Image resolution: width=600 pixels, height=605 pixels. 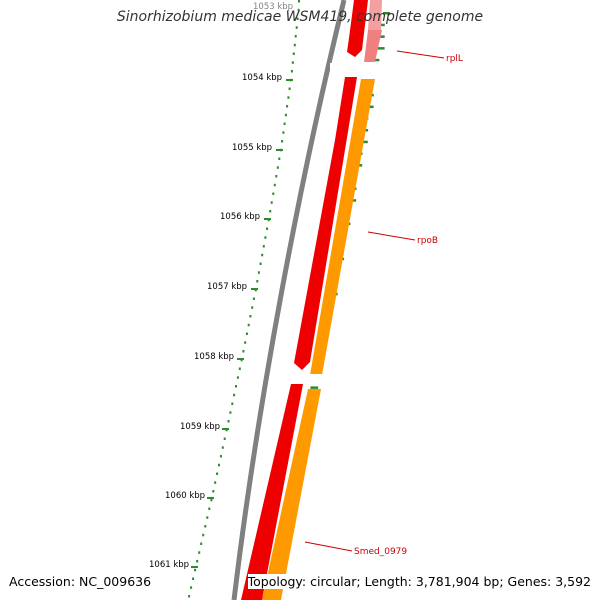 What do you see at coordinates (427, 241) in the screenshot?
I see `gene-label-rpoB: rpoB` at bounding box center [427, 241].